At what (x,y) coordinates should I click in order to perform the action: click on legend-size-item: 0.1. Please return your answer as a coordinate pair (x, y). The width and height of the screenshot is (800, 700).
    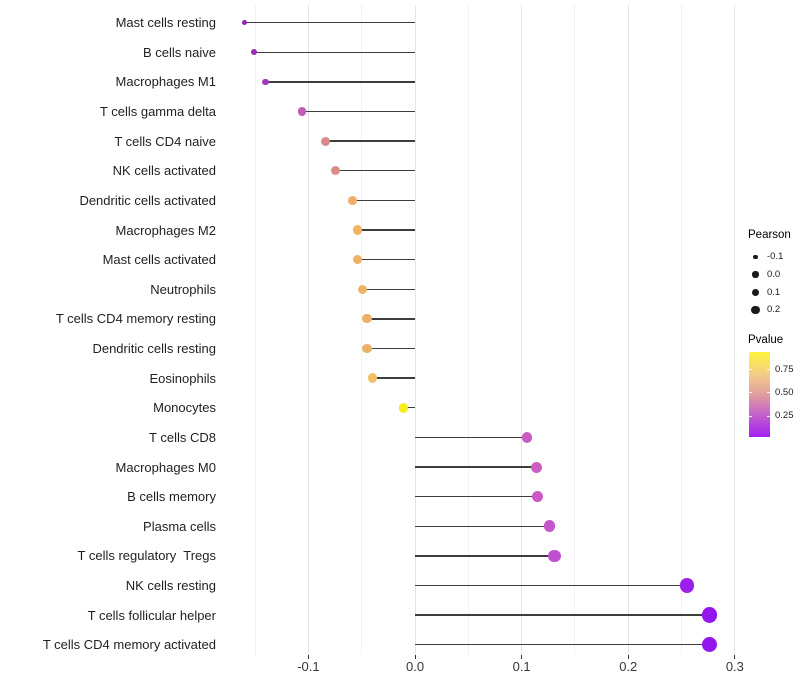
    Looking at the image, I should click on (774, 292).